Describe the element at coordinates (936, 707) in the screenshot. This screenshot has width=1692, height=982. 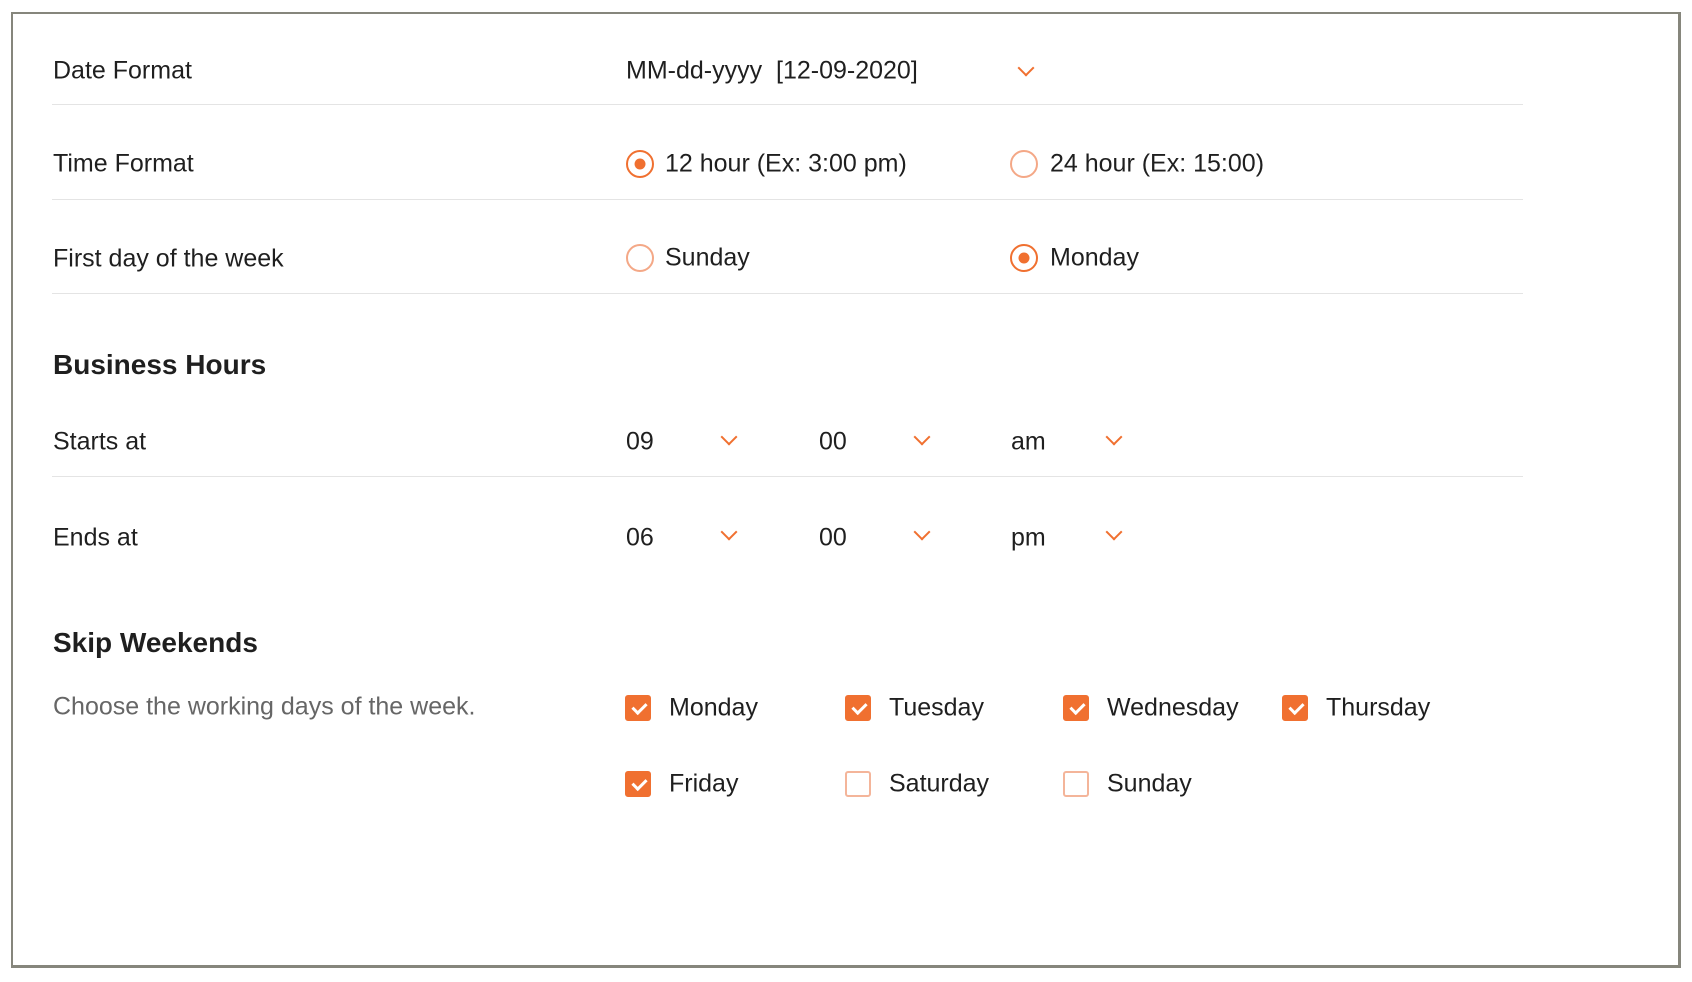
I see `checkbox-tuesday-label: Tuesday` at that location.